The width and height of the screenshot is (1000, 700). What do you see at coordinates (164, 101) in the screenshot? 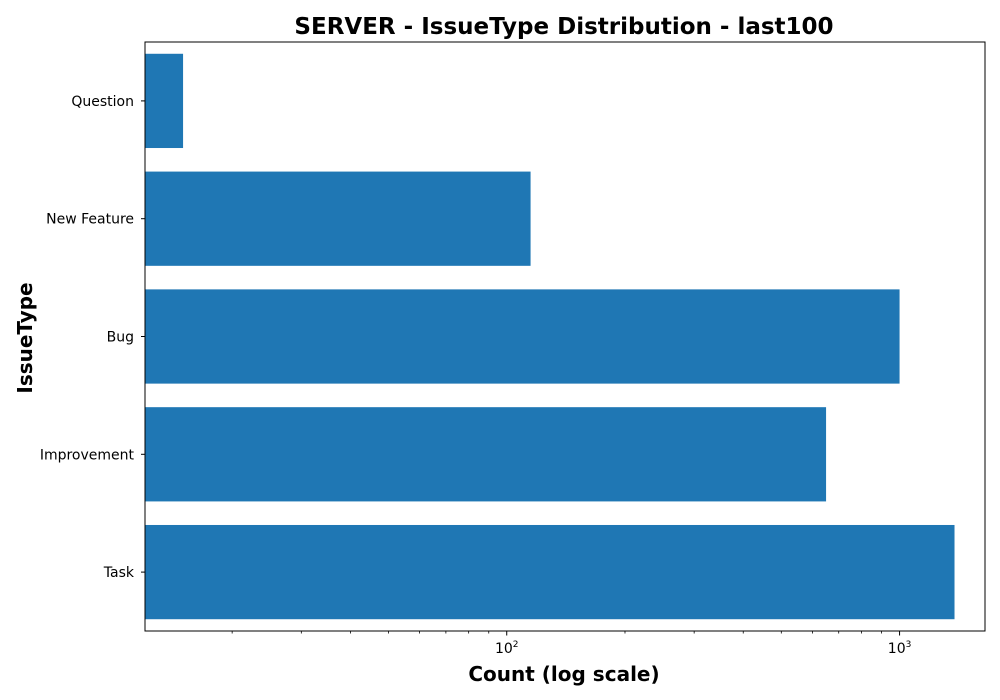
I see `bar-question` at bounding box center [164, 101].